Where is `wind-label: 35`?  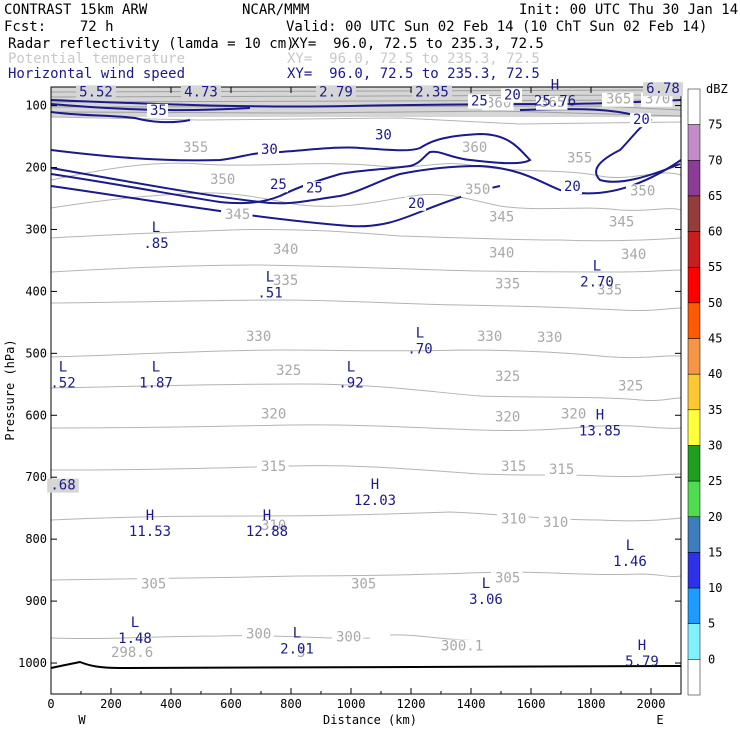
wind-label: 35 is located at coordinates (158, 111).